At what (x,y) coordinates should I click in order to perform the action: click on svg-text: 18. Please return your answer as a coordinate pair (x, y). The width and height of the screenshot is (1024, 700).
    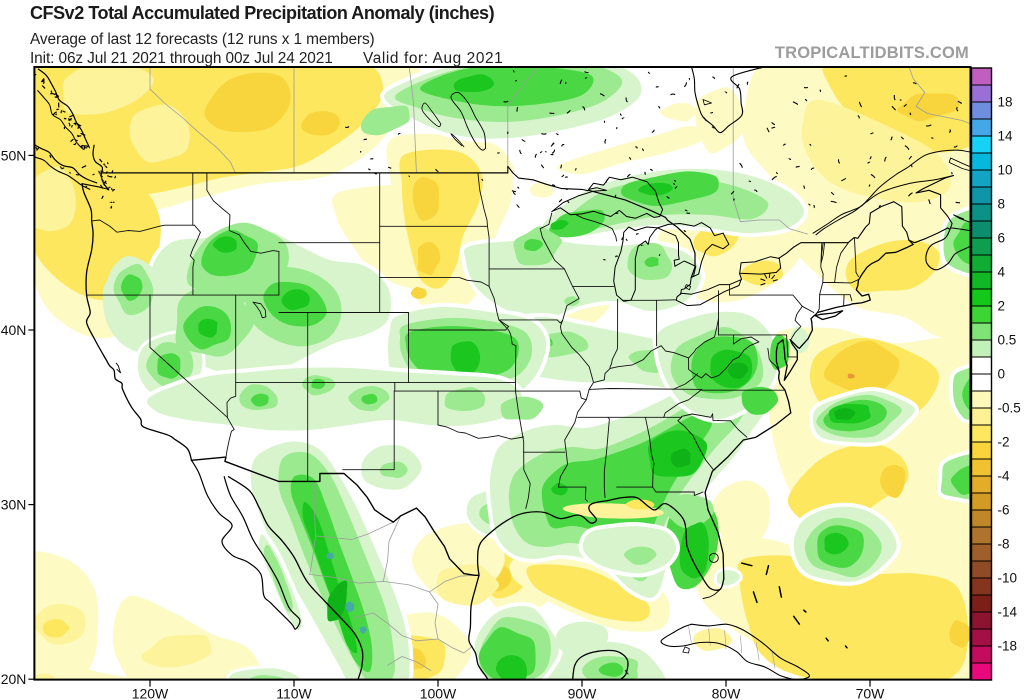
    Looking at the image, I should click on (1005, 102).